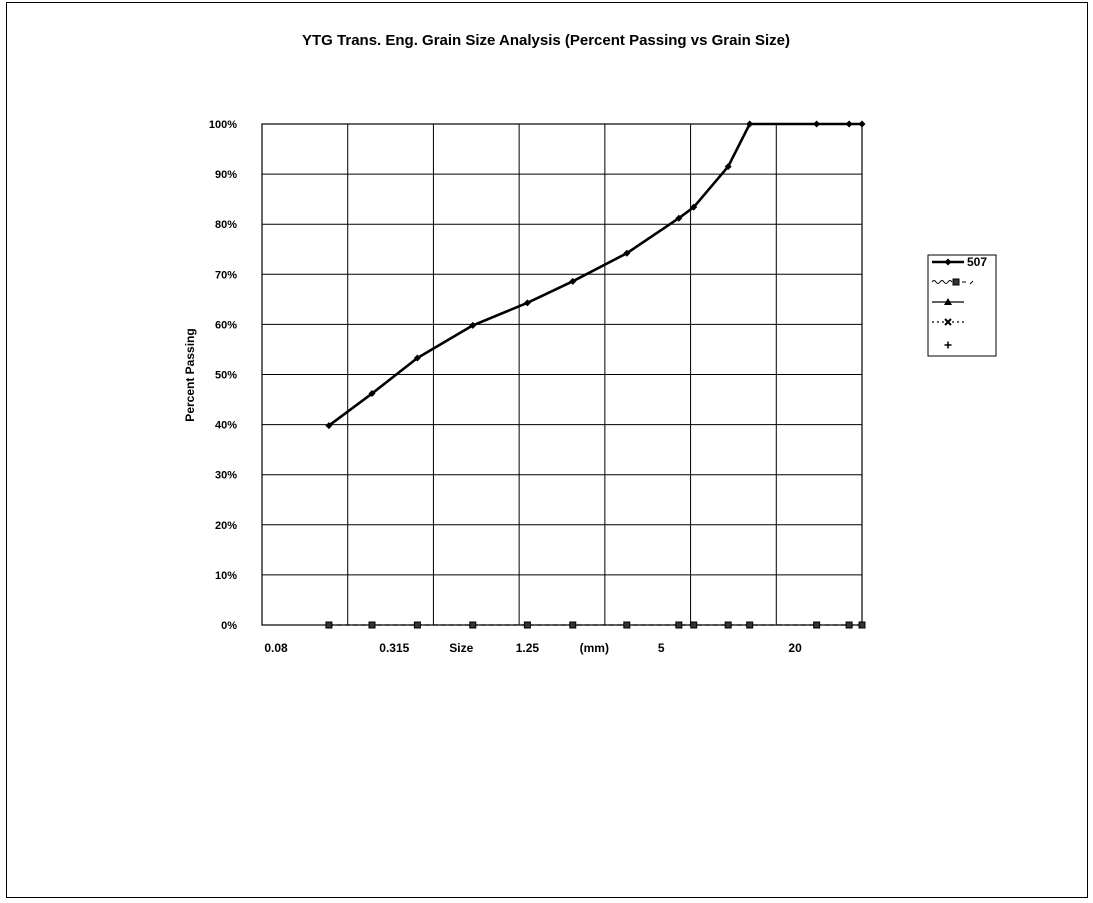 Image resolution: width=1093 pixels, height=903 pixels. Describe the element at coordinates (226, 526) in the screenshot. I see `y-tick-label: 20%` at that location.